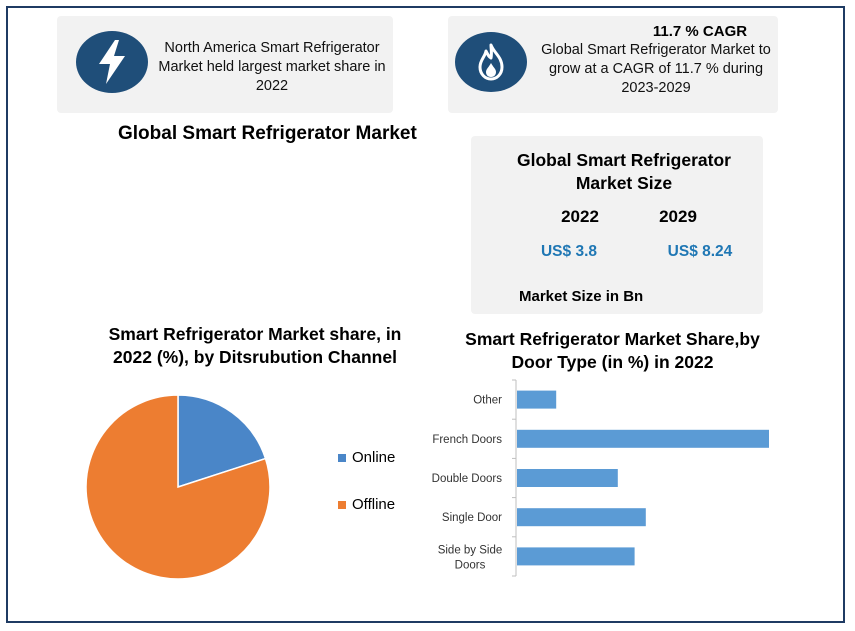  What do you see at coordinates (342, 457) in the screenshot?
I see `legend-online-swatch` at bounding box center [342, 457].